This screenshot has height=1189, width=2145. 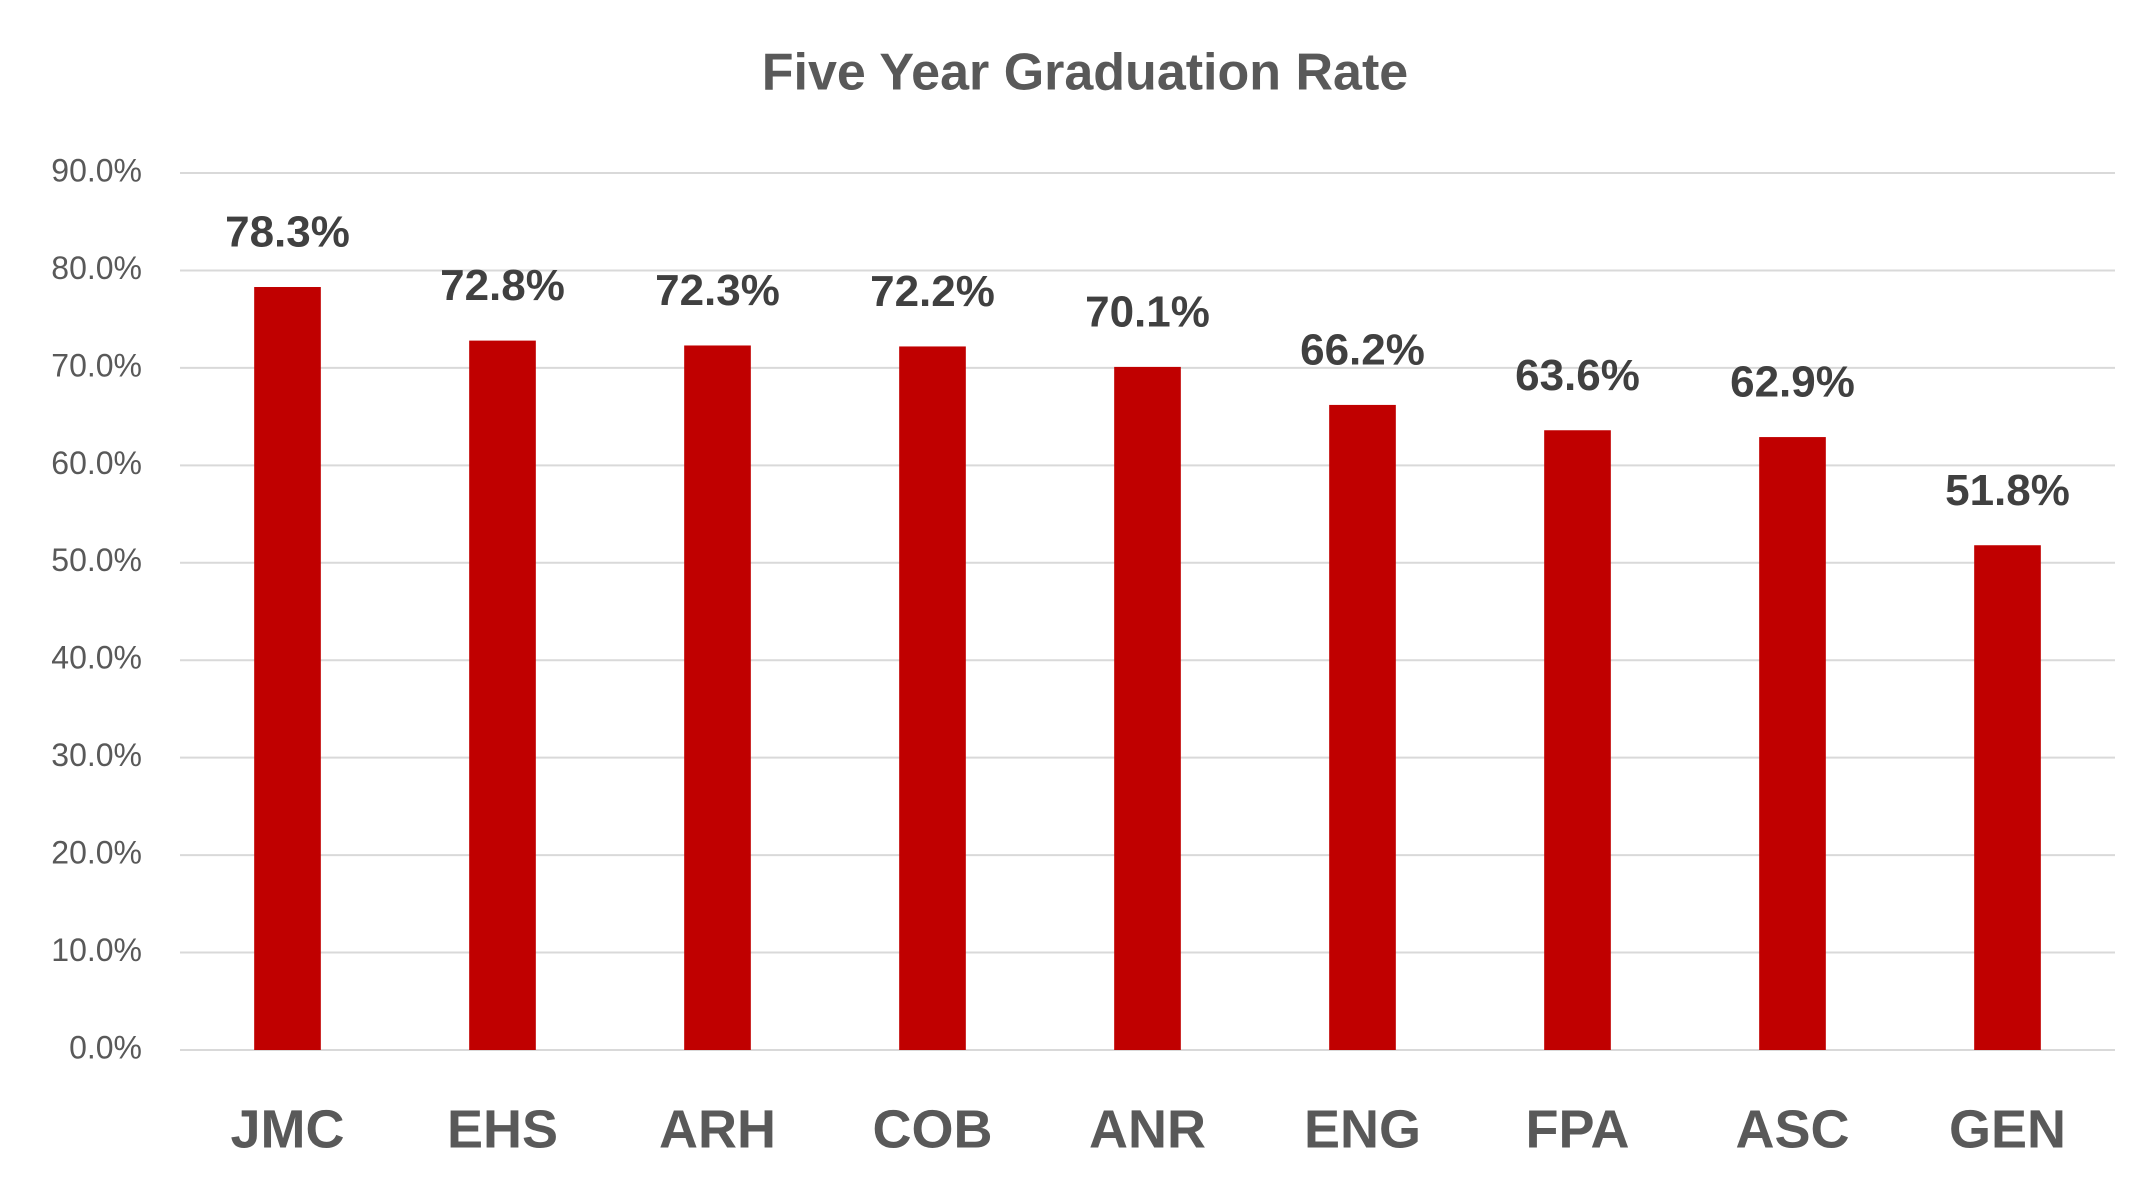 I want to click on x-tick-label: GEN, so click(x=2007, y=1129).